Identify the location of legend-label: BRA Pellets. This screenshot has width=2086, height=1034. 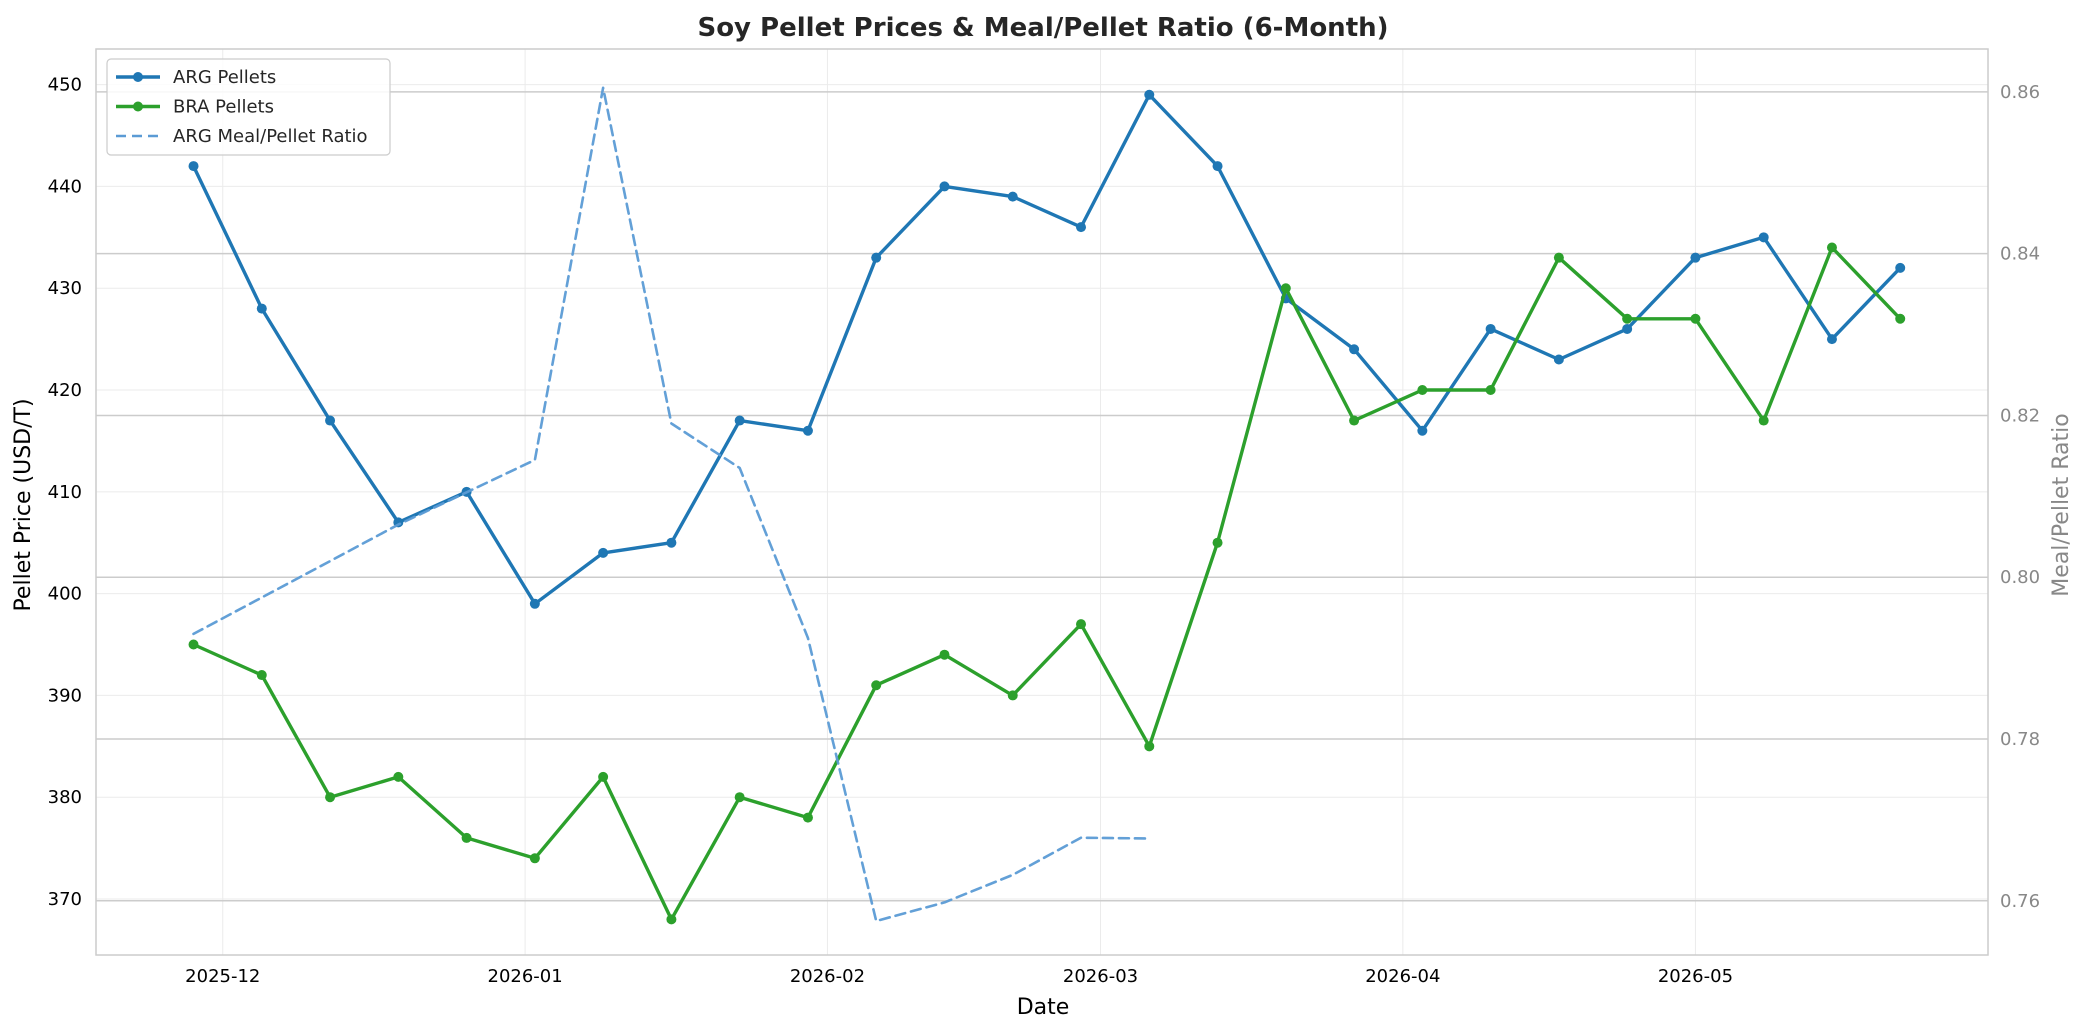
(223, 107).